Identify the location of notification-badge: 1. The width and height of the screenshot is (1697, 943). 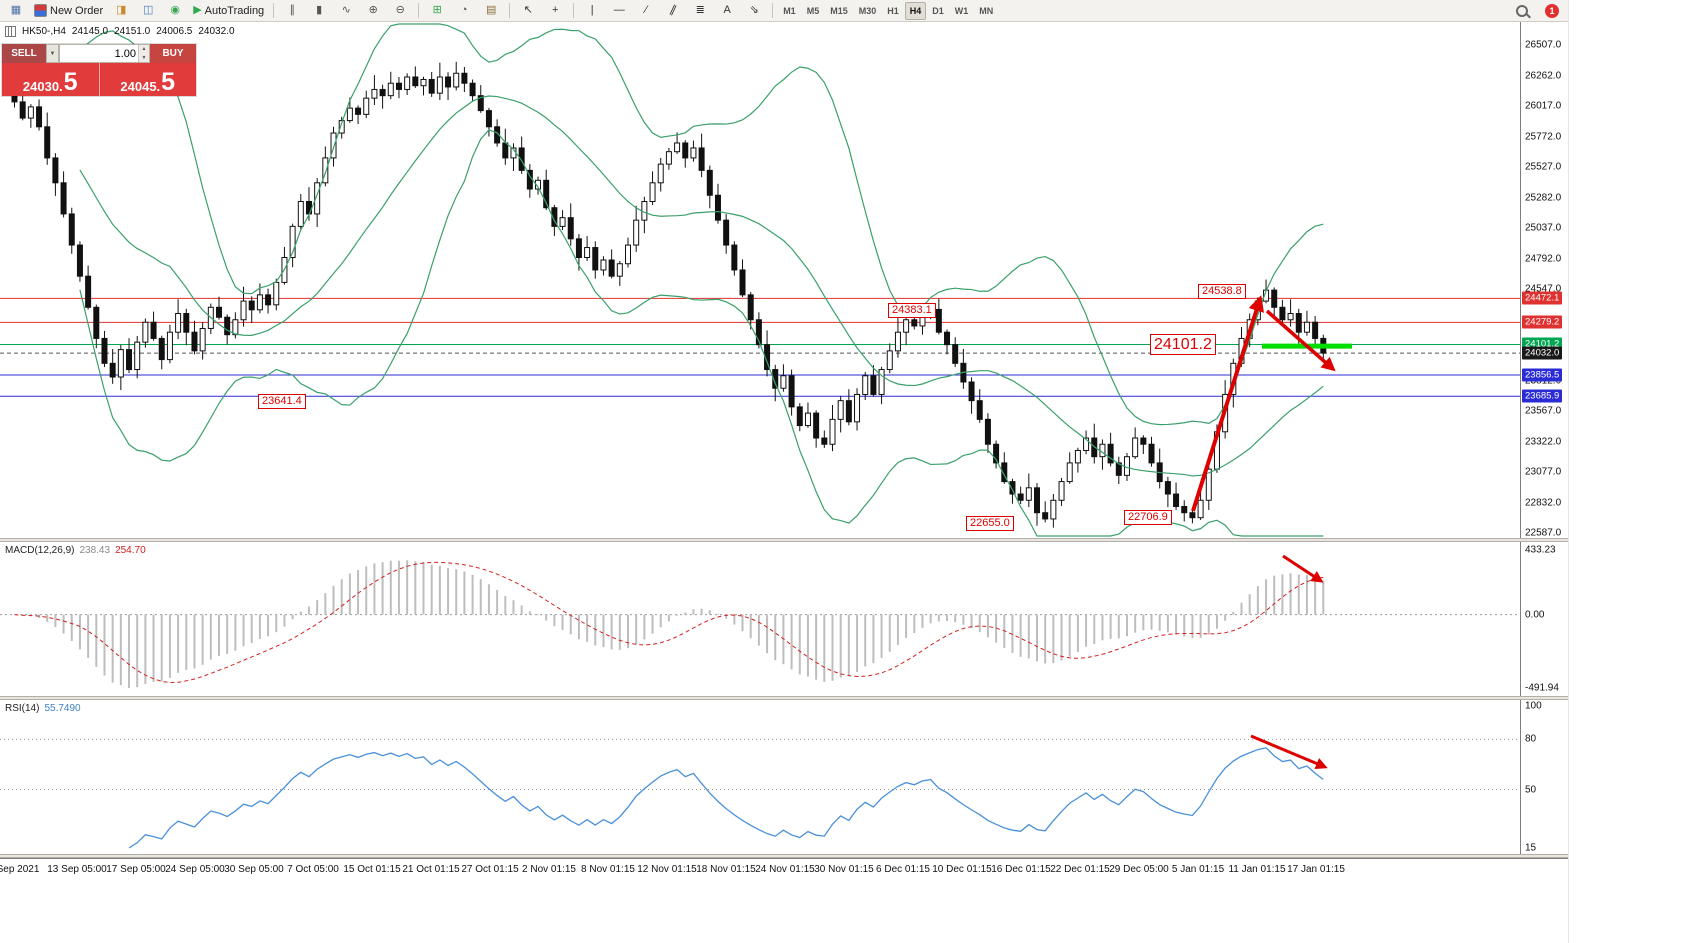
(1552, 10).